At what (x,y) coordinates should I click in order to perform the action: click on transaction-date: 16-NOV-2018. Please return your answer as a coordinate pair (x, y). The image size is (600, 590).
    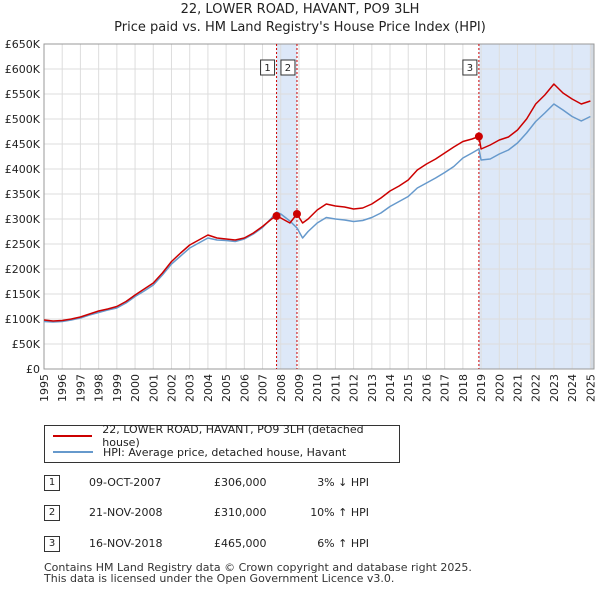
    Looking at the image, I should click on (126, 543).